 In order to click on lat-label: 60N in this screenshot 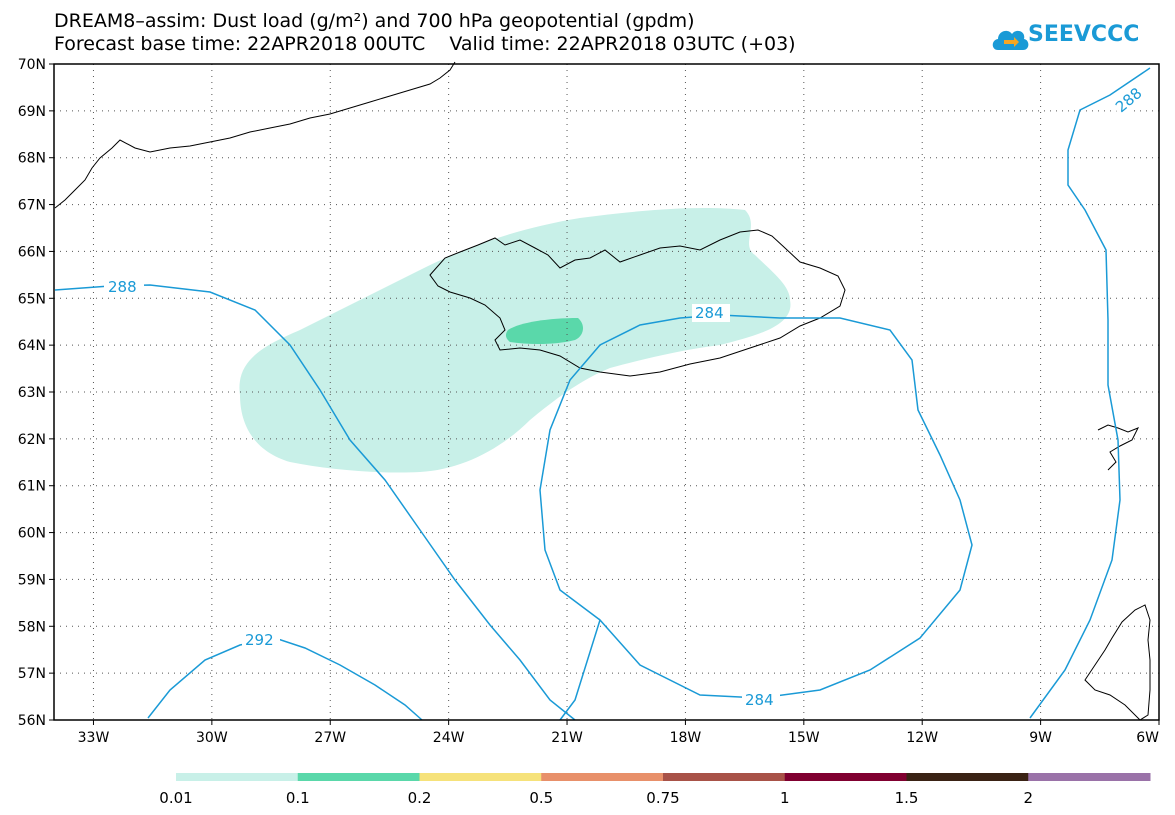, I will do `click(32, 534)`.